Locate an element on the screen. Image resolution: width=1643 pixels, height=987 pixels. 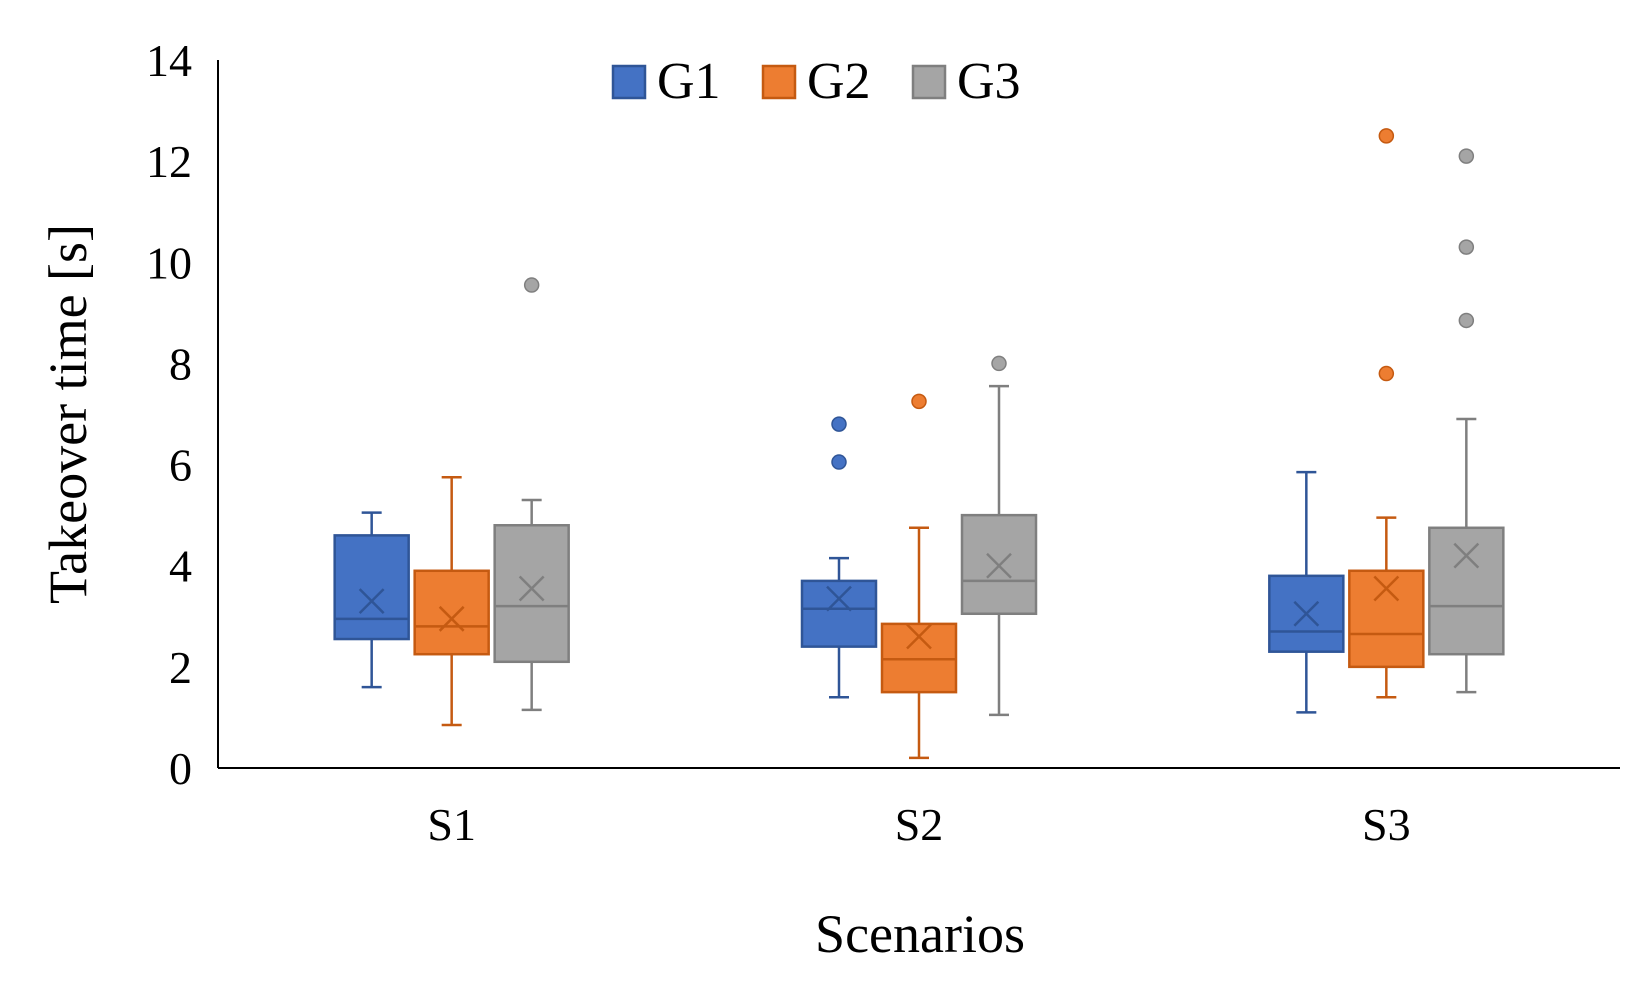
legend-label: G2 is located at coordinates (839, 81).